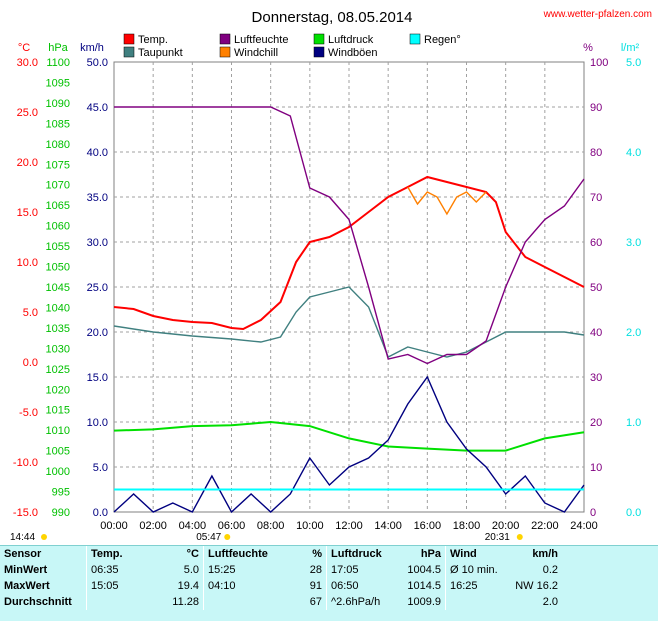 The height and width of the screenshot is (621, 658). I want to click on cell: Ø 10 min., so click(474, 570).